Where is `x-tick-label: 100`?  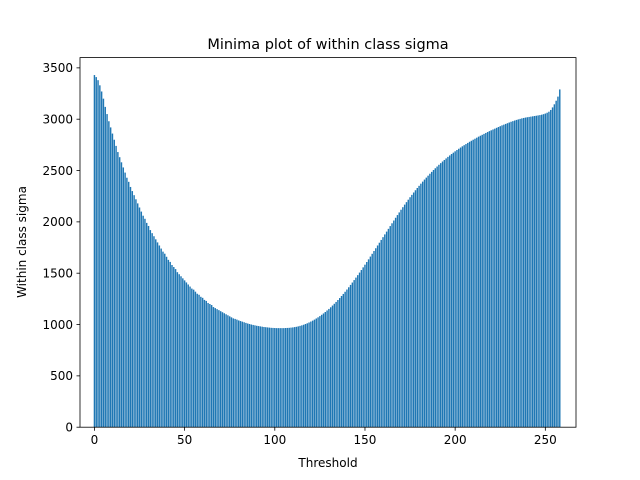 x-tick-label: 100 is located at coordinates (274, 440).